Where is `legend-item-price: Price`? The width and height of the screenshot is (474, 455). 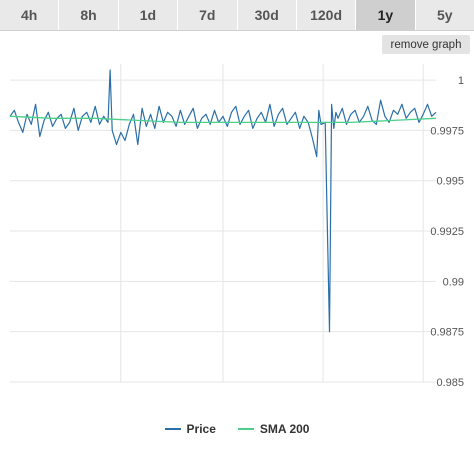 legend-item-price: Price is located at coordinates (190, 429).